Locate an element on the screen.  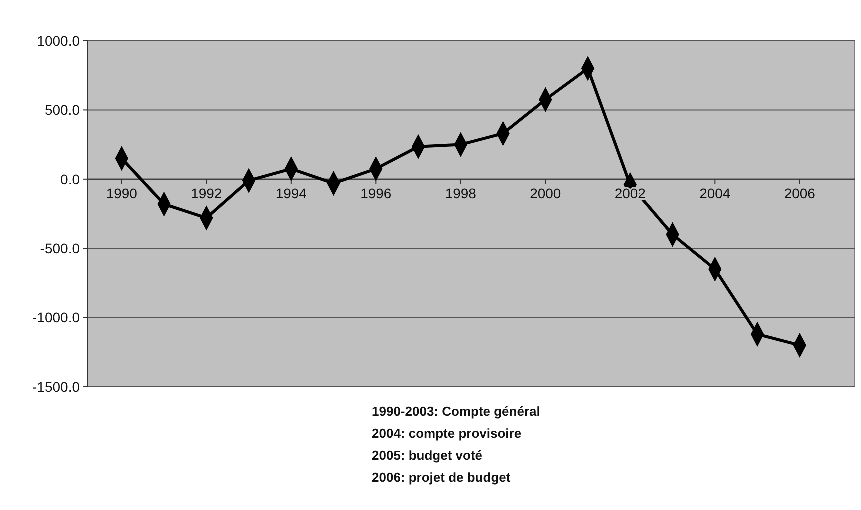
x-tick-label: 1992 is located at coordinates (206, 193).